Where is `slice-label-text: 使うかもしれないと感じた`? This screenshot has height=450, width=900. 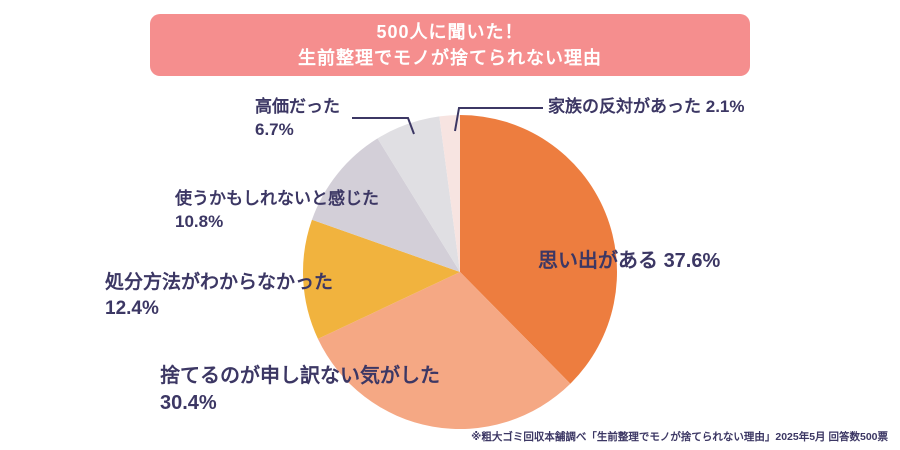
slice-label-text: 使うかもしれないと感じた is located at coordinates (277, 198).